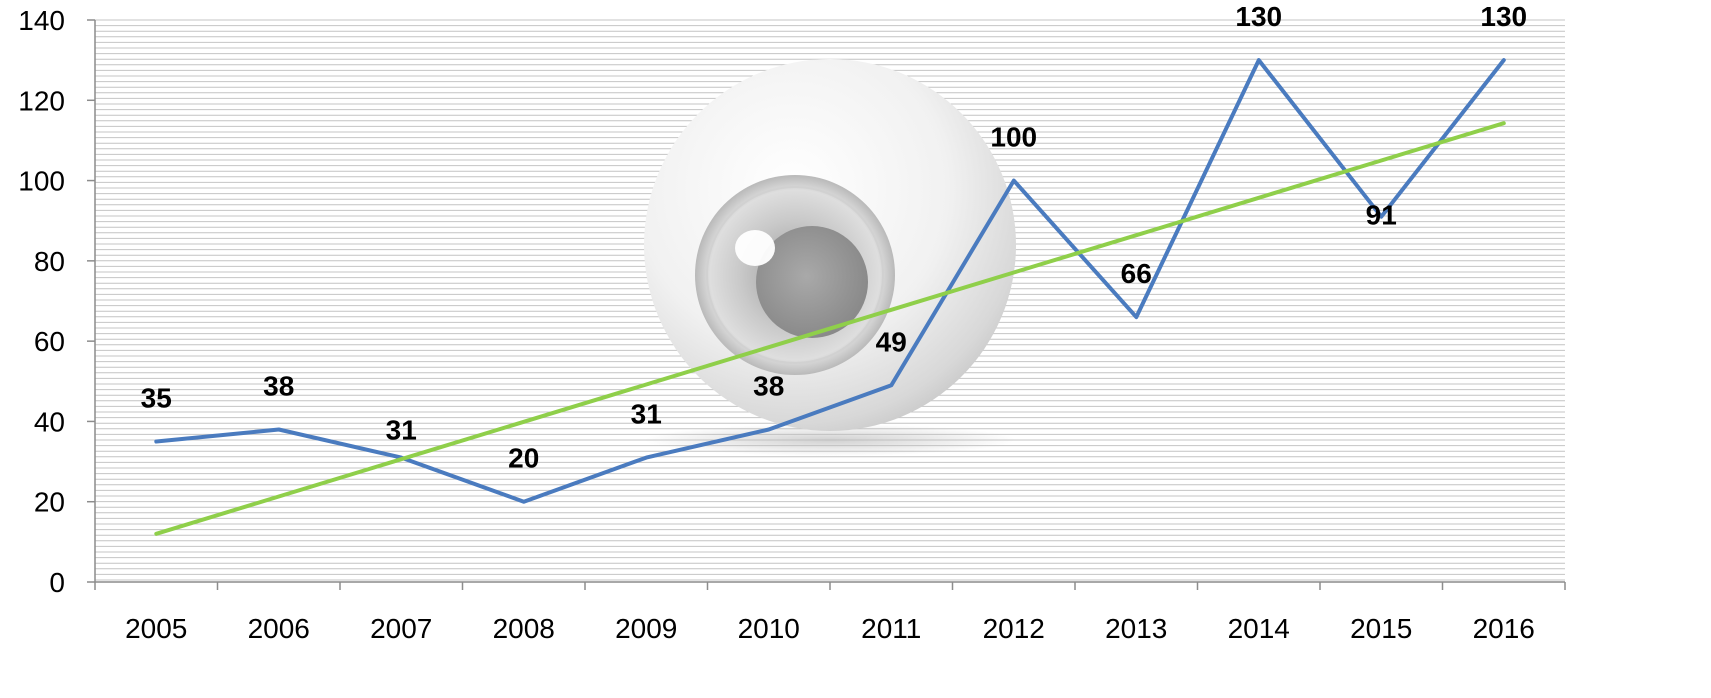 The width and height of the screenshot is (1711, 698). I want to click on y-tick-label: 20, so click(49, 502).